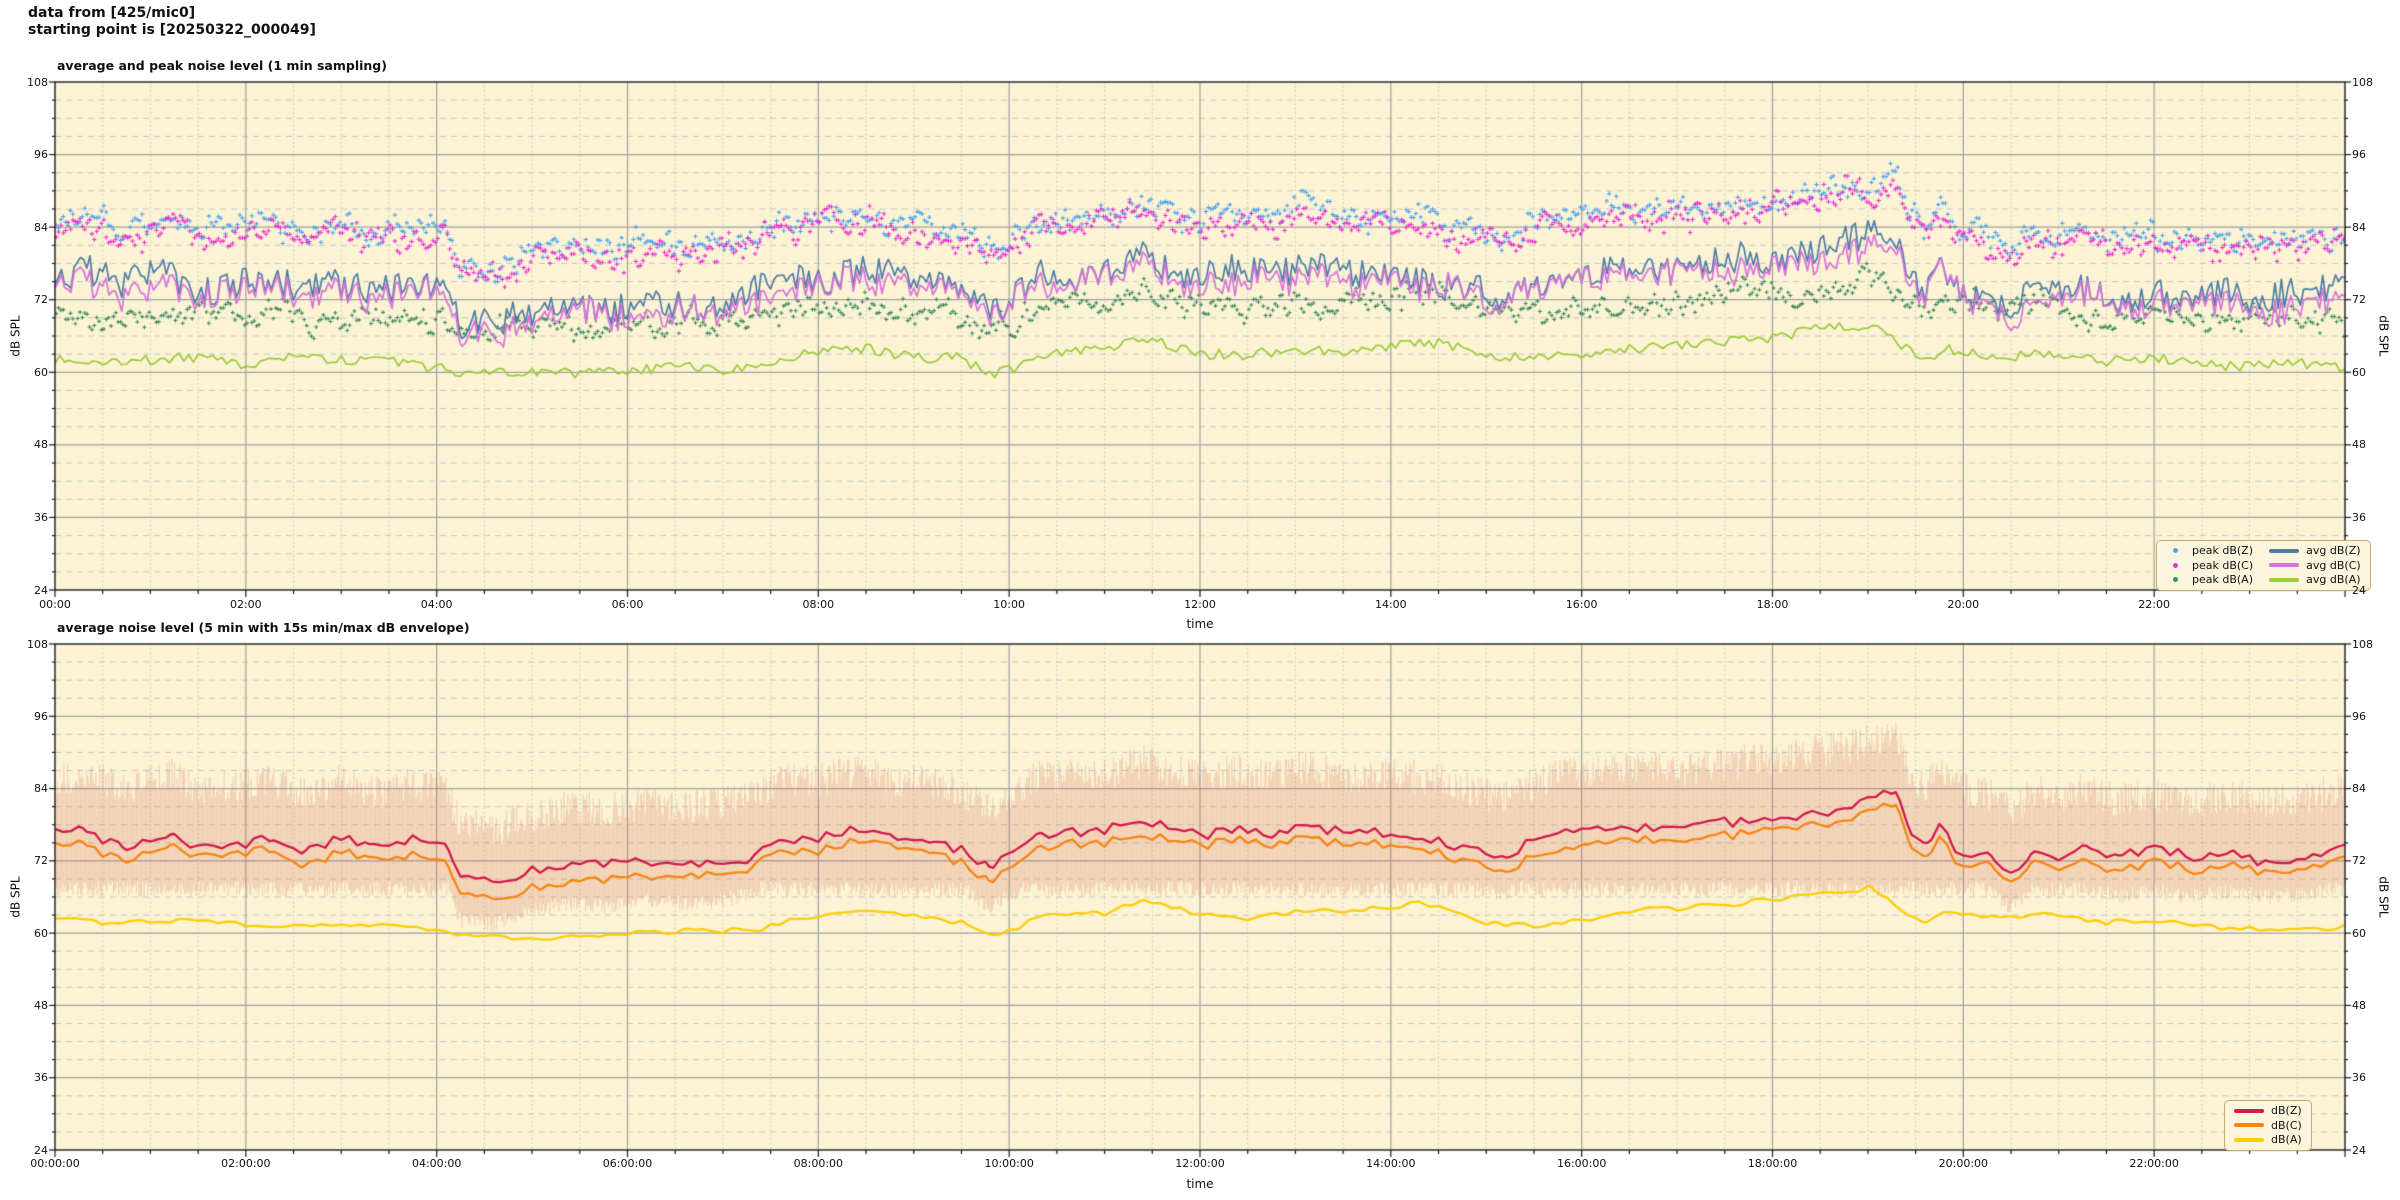  I want to click on legend-label: dB(C), so click(2286, 1125).